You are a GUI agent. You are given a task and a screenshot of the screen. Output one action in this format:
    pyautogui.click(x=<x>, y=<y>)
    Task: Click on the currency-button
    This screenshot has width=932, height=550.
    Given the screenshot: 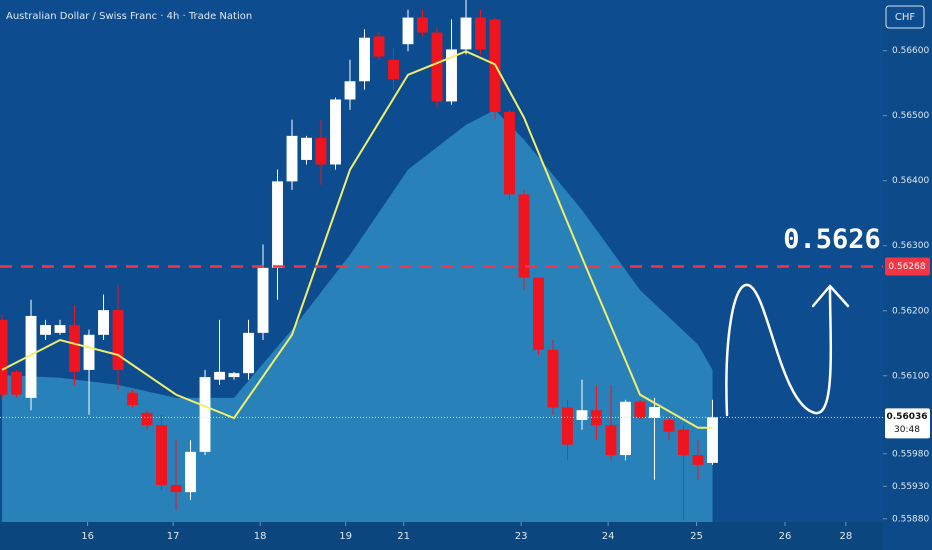 What is the action you would take?
    pyautogui.click(x=905, y=17)
    